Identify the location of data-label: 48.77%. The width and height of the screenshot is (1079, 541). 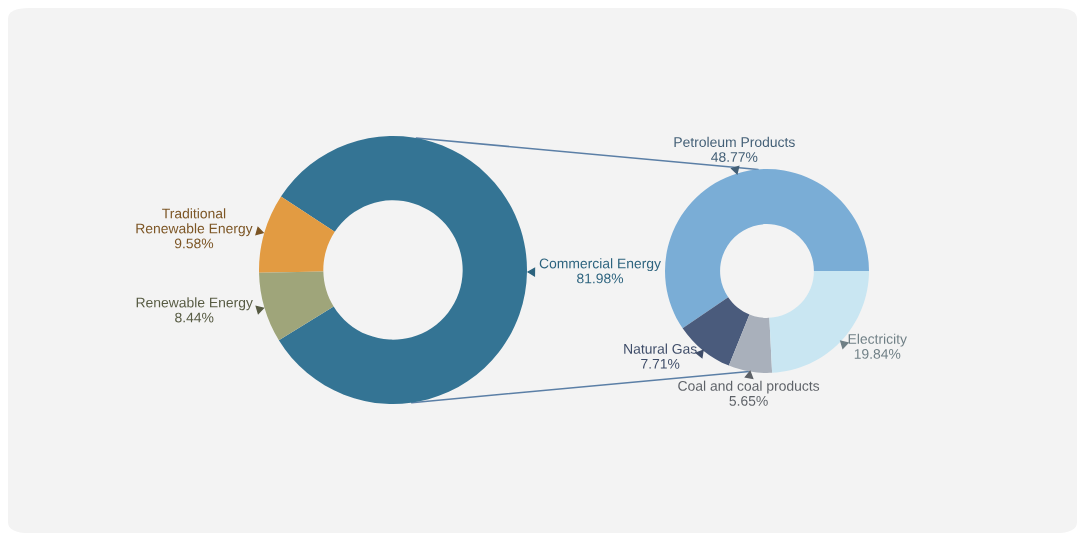
(734, 157).